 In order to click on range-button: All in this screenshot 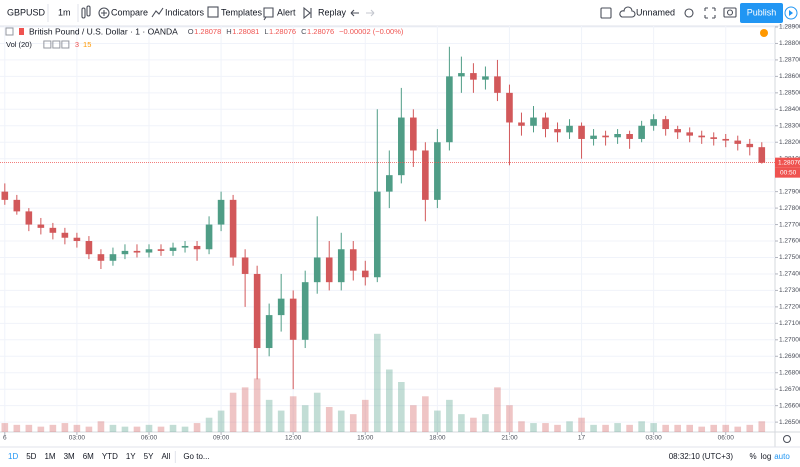, I will do `click(165, 456)`.